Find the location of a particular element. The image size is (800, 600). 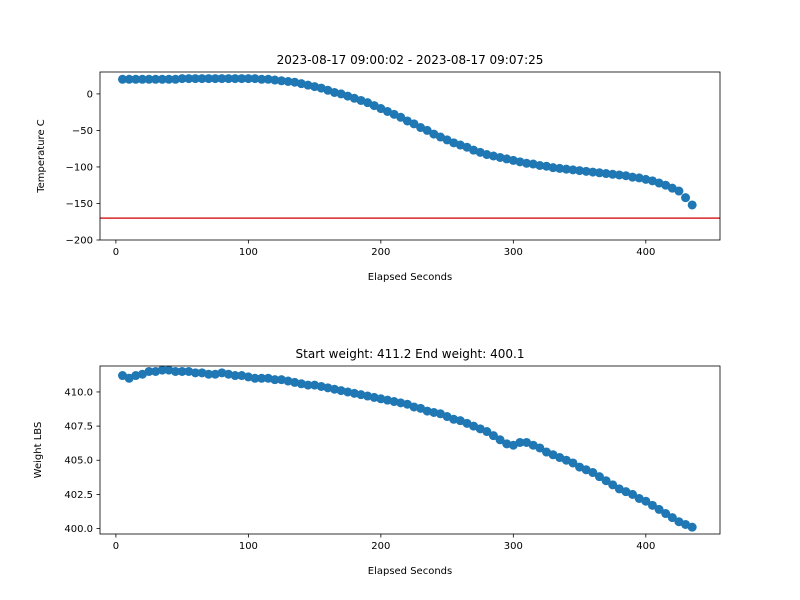

weight-x-tick-label: 300 is located at coordinates (513, 546).